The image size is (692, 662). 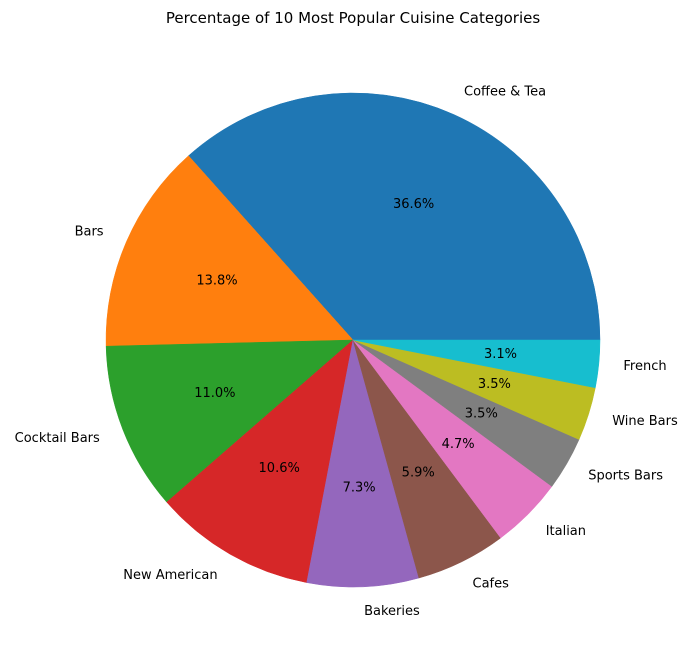 I want to click on pct-label-wine-bars: 3.5%, so click(x=494, y=384).